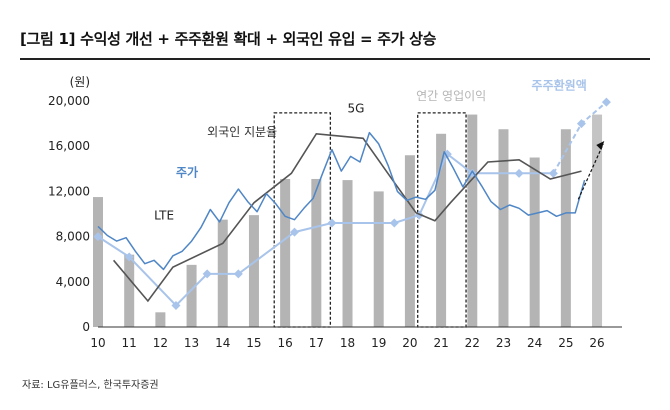  Describe the element at coordinates (356, 108) in the screenshot. I see `5g-annotation: 5G` at that location.